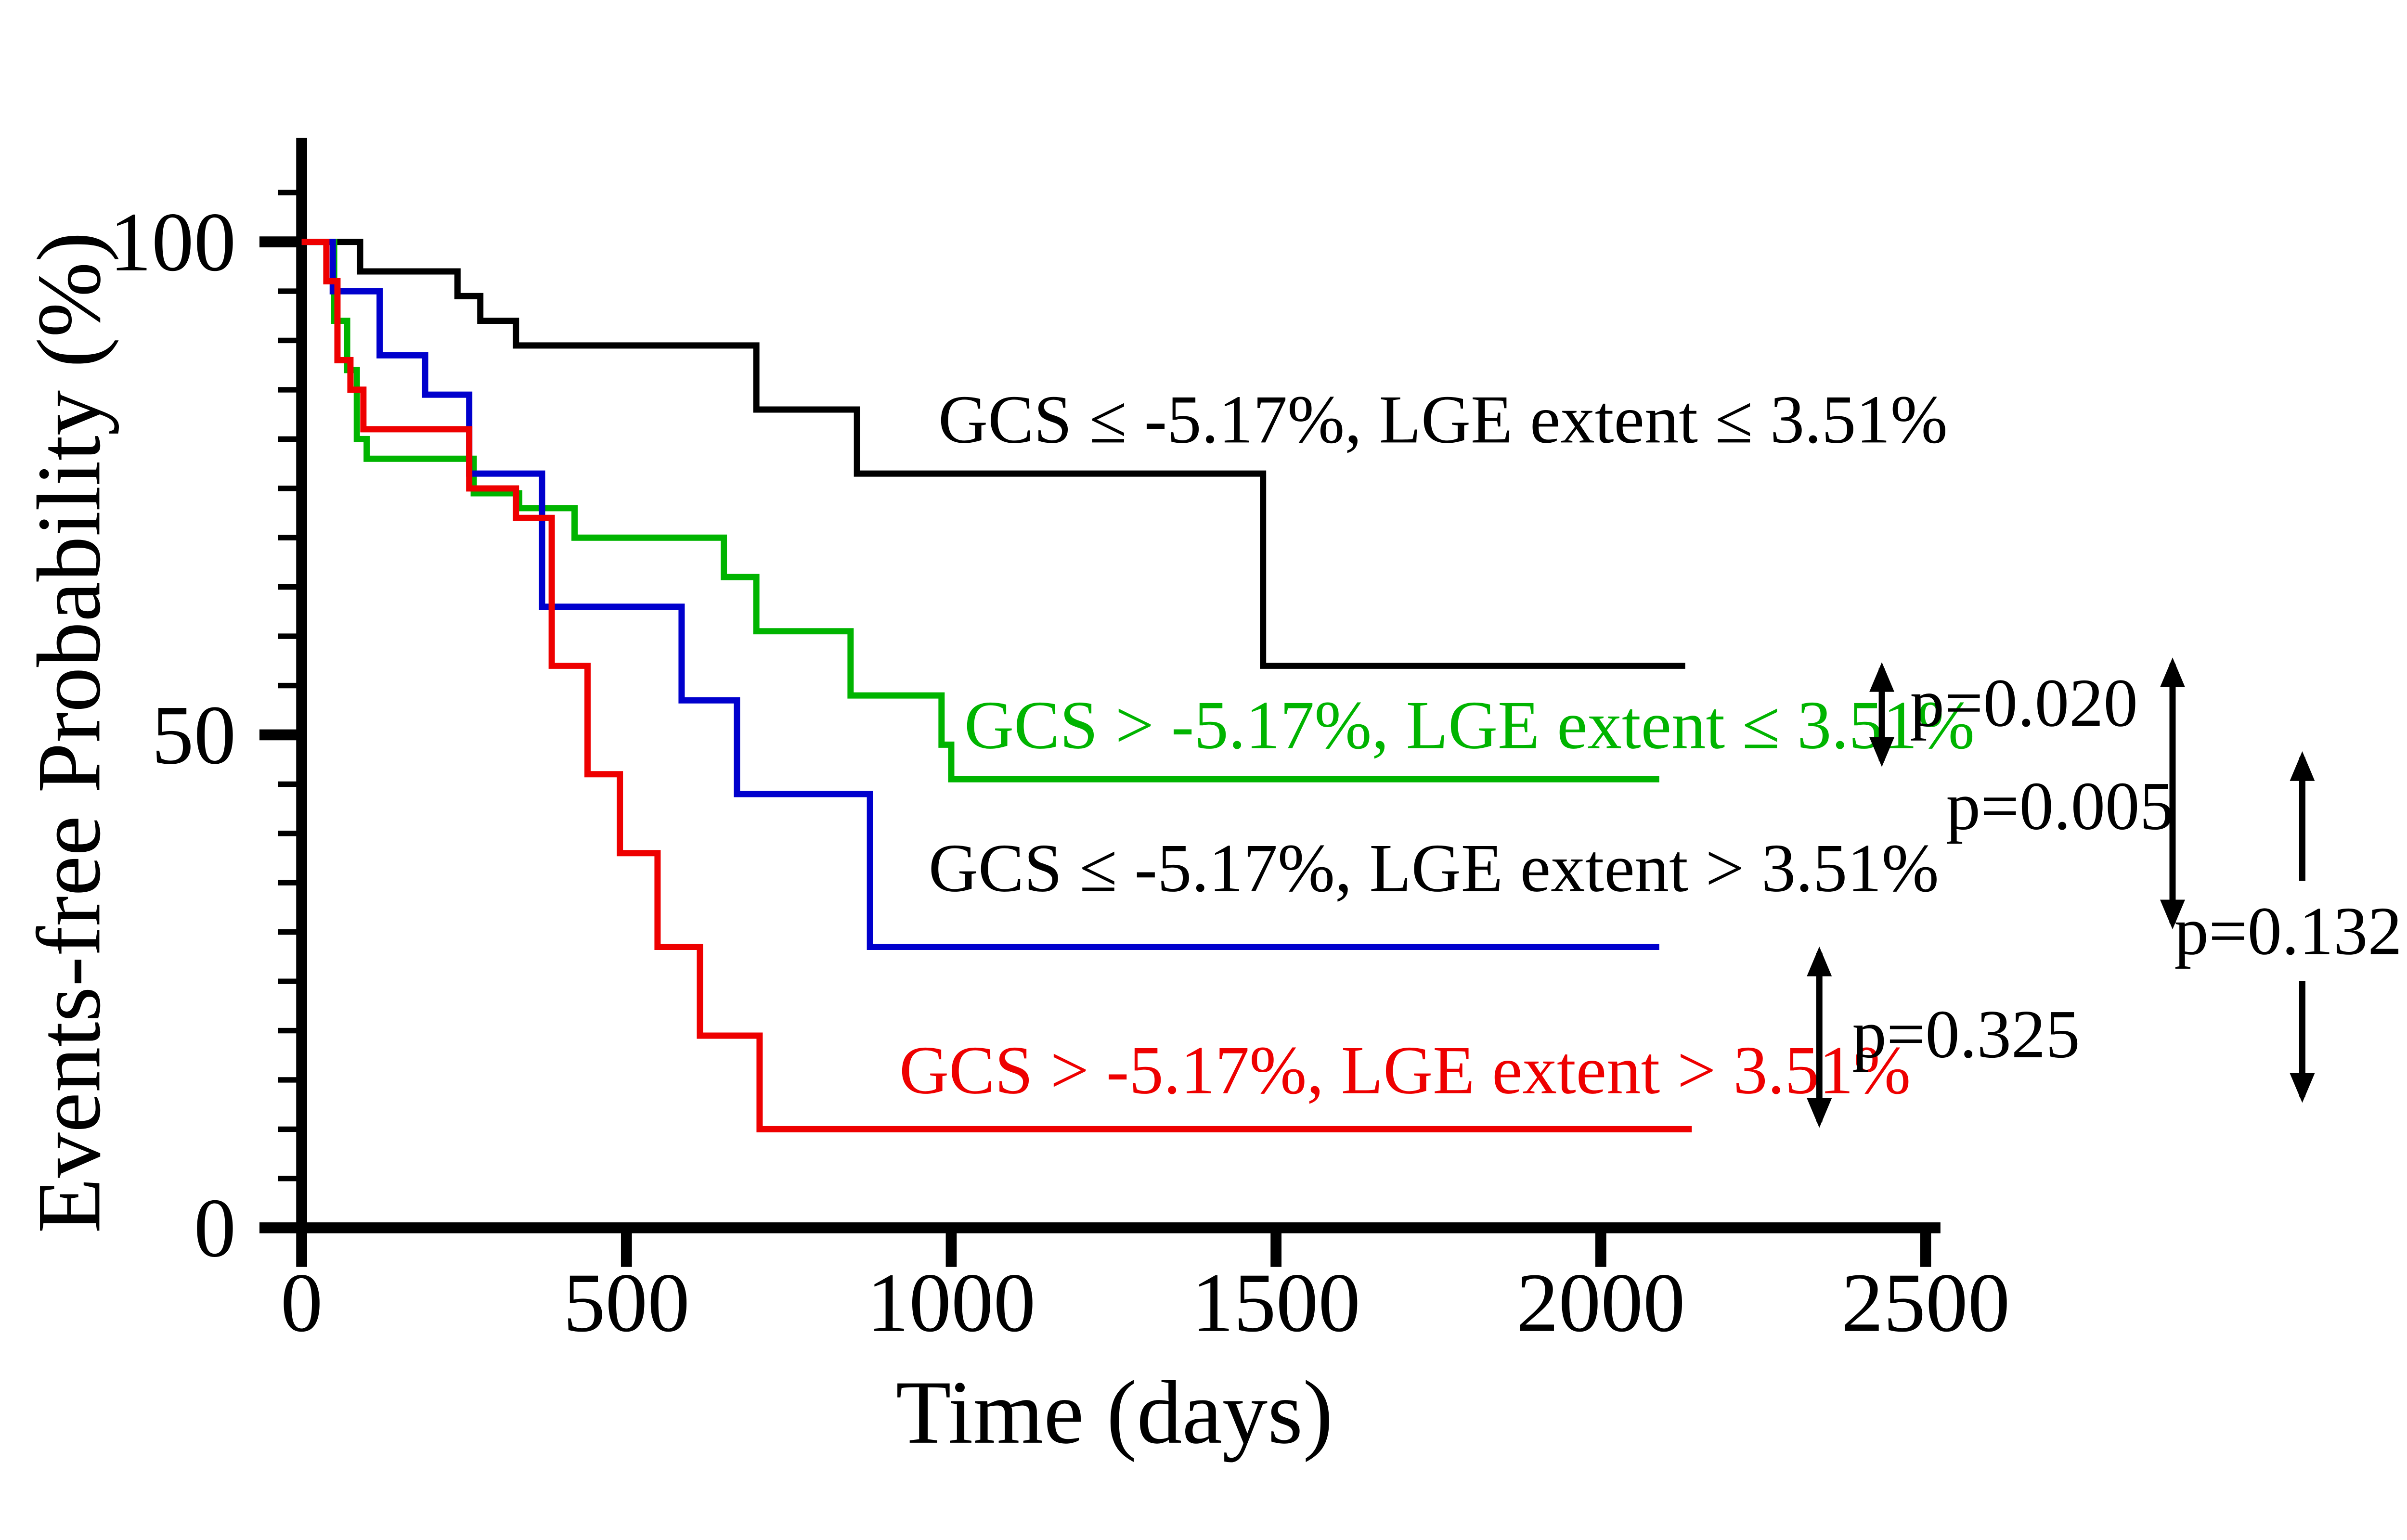 The width and height of the screenshot is (2407, 1540). I want to click on y-tick-label: 50, so click(194, 735).